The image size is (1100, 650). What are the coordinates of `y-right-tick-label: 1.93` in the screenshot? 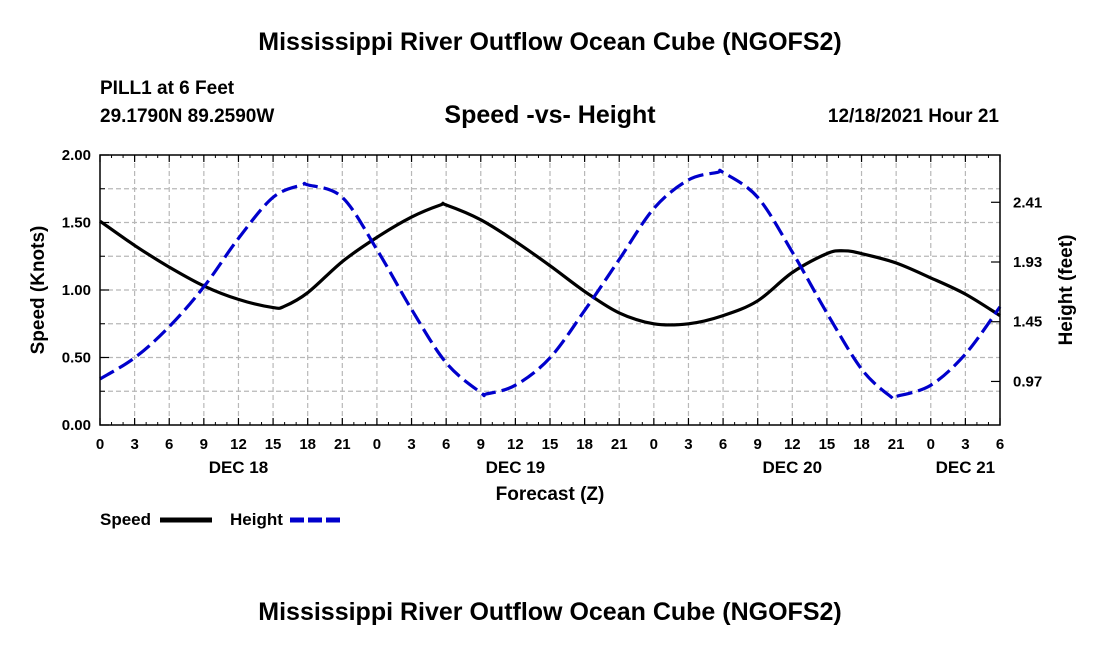 It's located at (1027, 262).